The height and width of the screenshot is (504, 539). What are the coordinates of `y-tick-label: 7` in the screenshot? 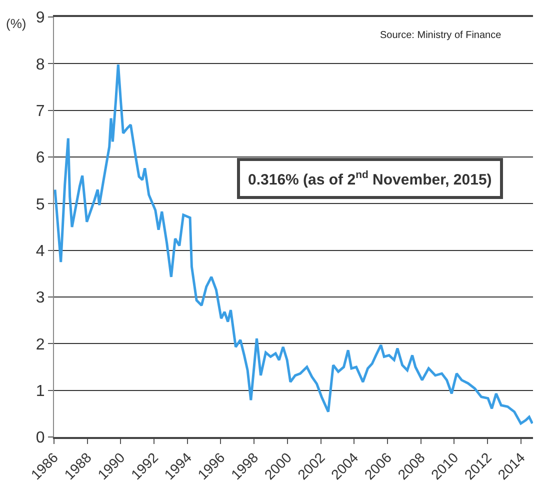 It's located at (40, 111).